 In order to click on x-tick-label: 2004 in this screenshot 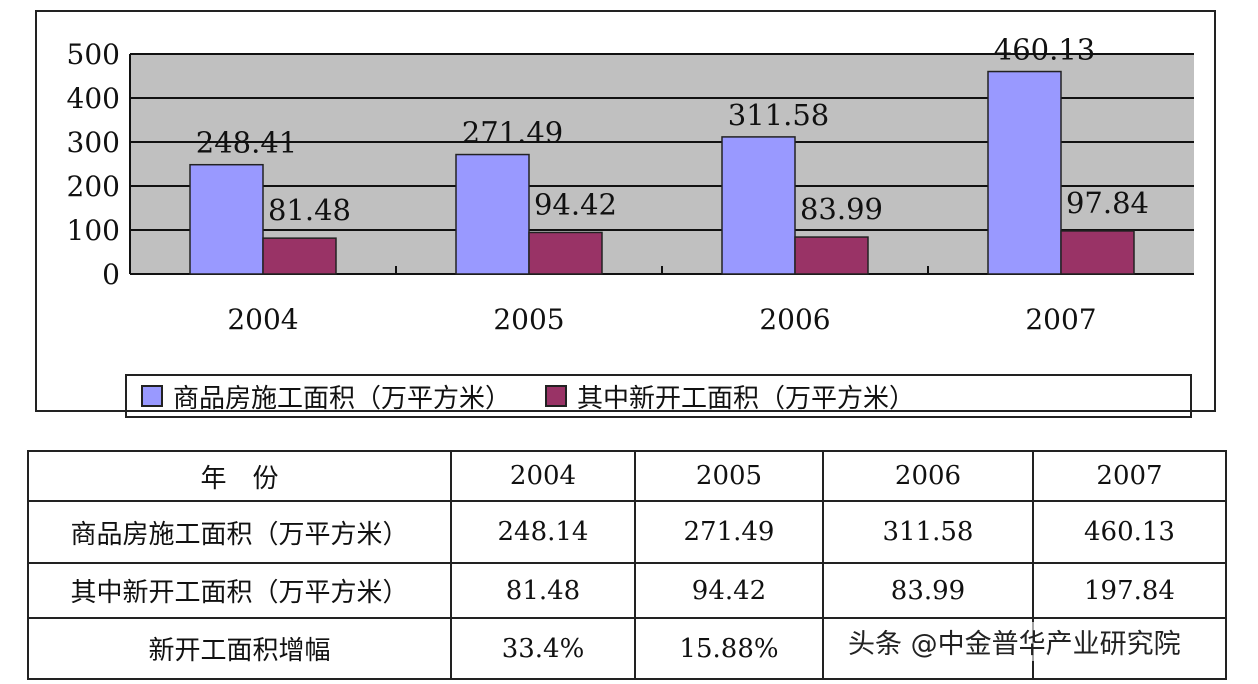, I will do `click(262, 319)`.